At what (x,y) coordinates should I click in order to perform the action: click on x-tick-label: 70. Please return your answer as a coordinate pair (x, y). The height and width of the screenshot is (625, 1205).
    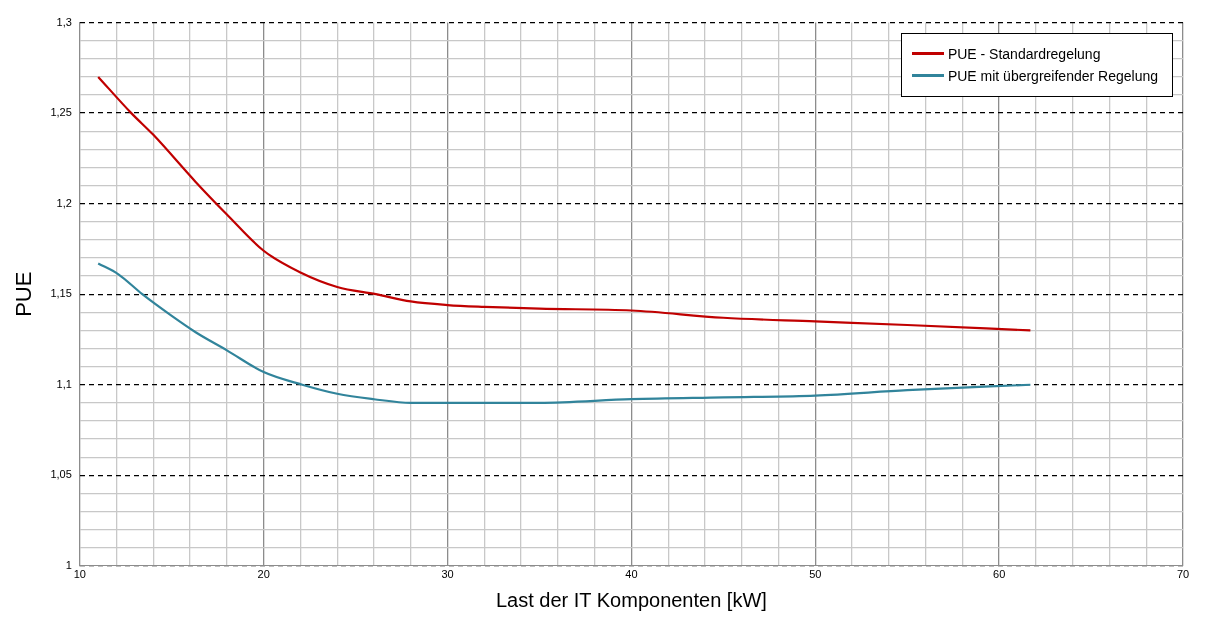
    Looking at the image, I should click on (1183, 574).